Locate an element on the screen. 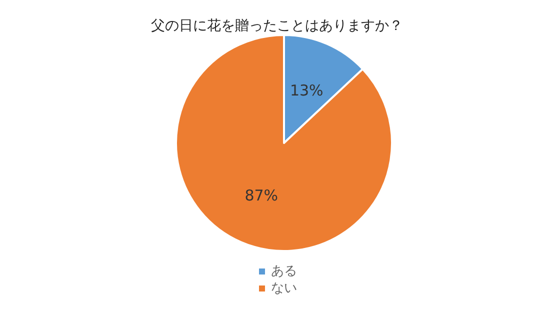  chart-title: 父の日に花を贈ったことはありますか？ is located at coordinates (277, 26).